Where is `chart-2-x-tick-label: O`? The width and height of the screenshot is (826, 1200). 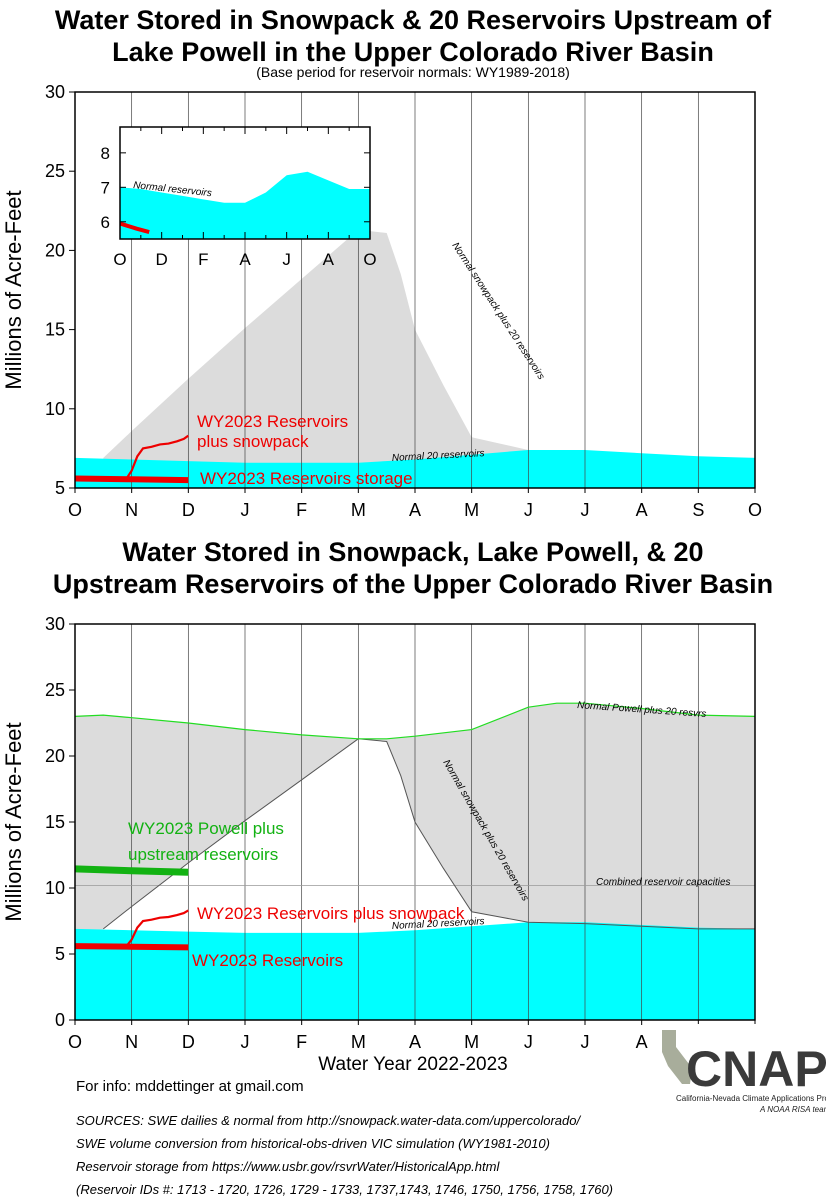
chart-2-x-tick-label: O is located at coordinates (75, 1042).